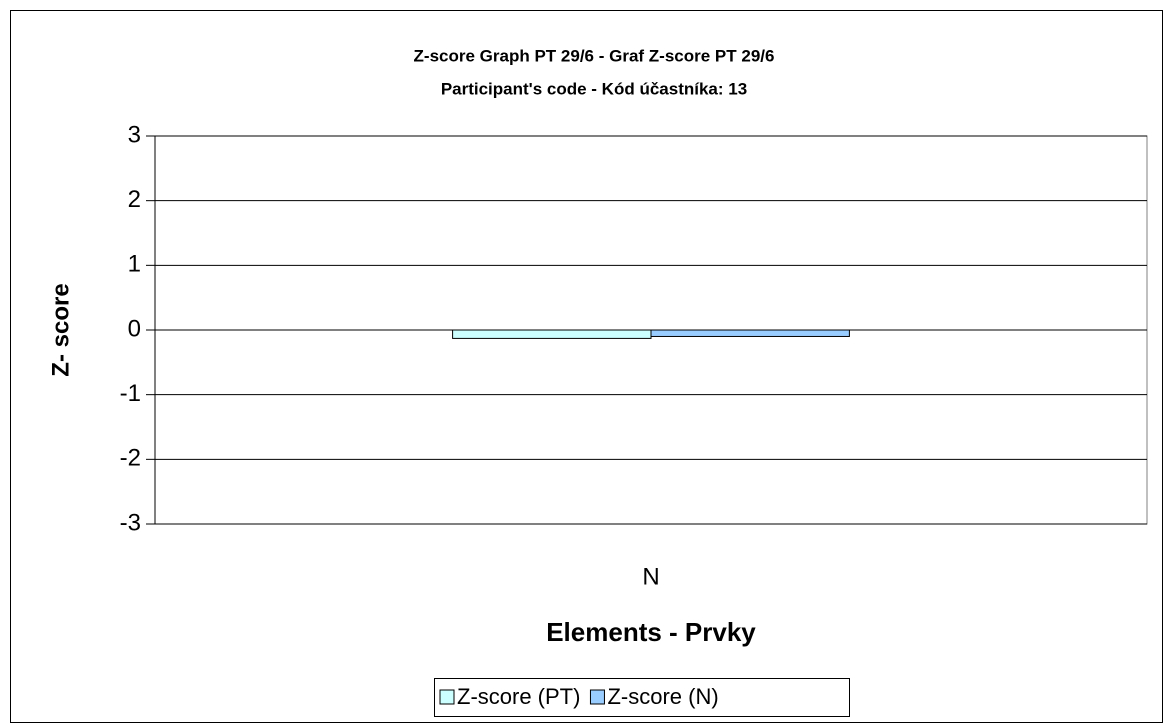 The width and height of the screenshot is (1164, 724). What do you see at coordinates (594, 88) in the screenshot?
I see `chart-subtitle: Participant's code - Kód účastníka: 13` at bounding box center [594, 88].